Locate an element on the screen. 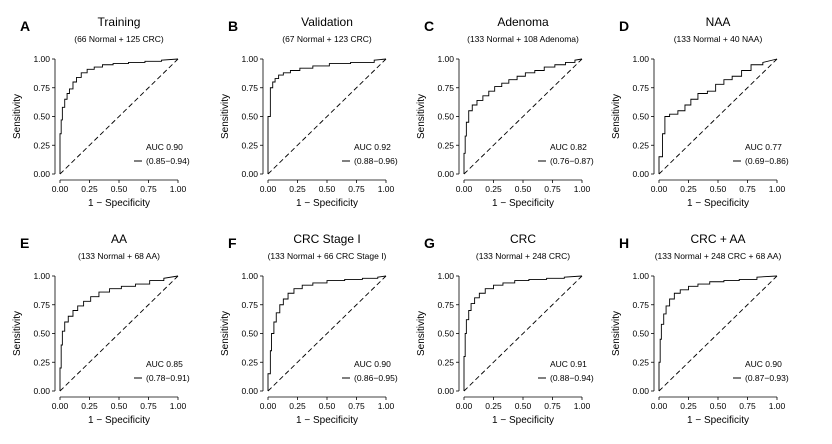  panel-title: NAA is located at coordinates (718, 22).